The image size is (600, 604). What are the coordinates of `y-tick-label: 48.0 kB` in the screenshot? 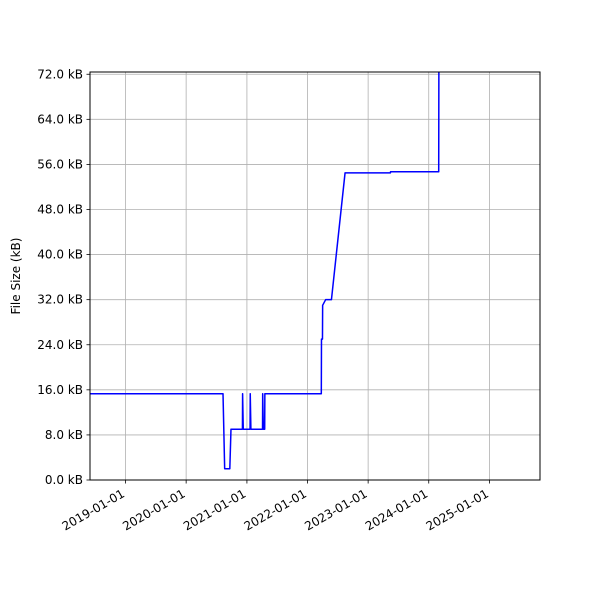 It's located at (60, 210).